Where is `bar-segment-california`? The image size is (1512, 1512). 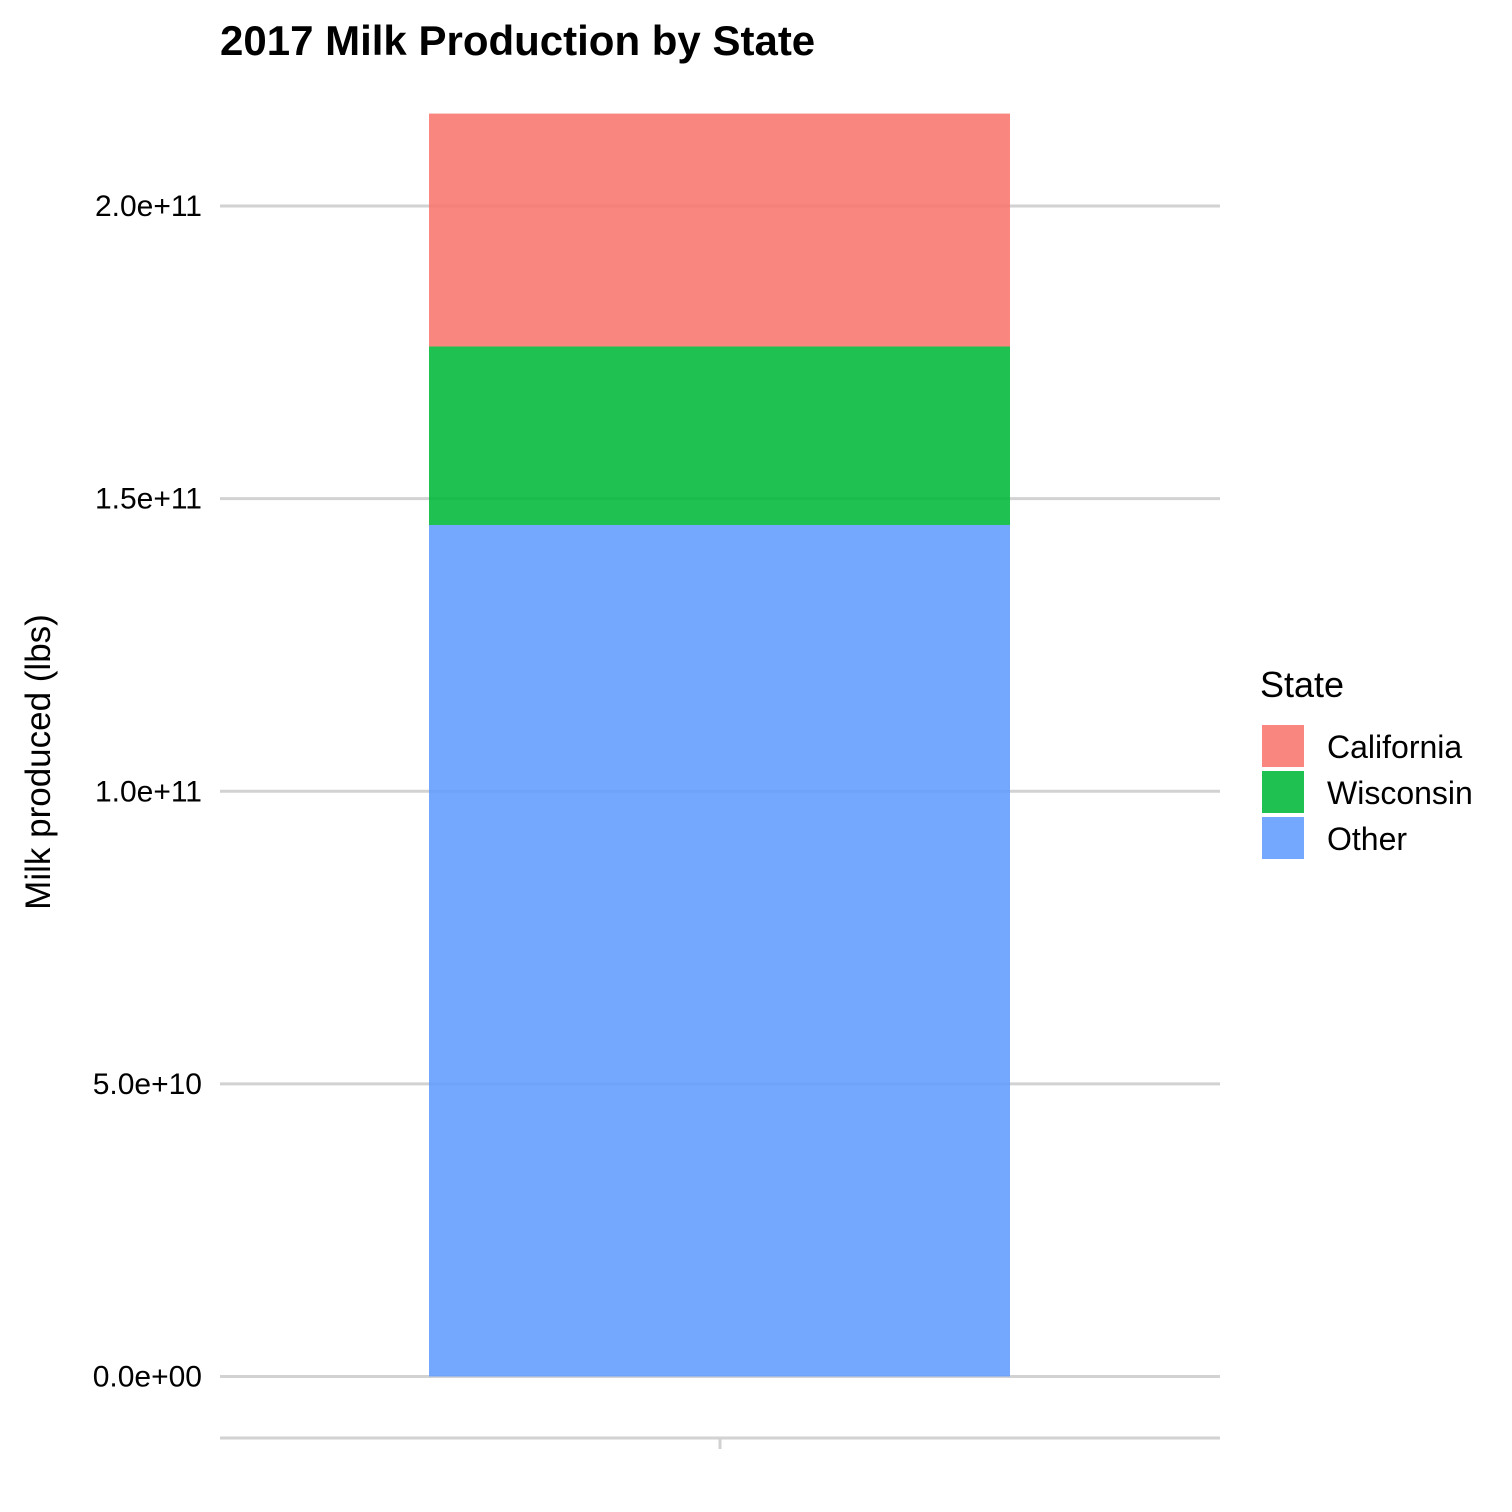
bar-segment-california is located at coordinates (719, 230).